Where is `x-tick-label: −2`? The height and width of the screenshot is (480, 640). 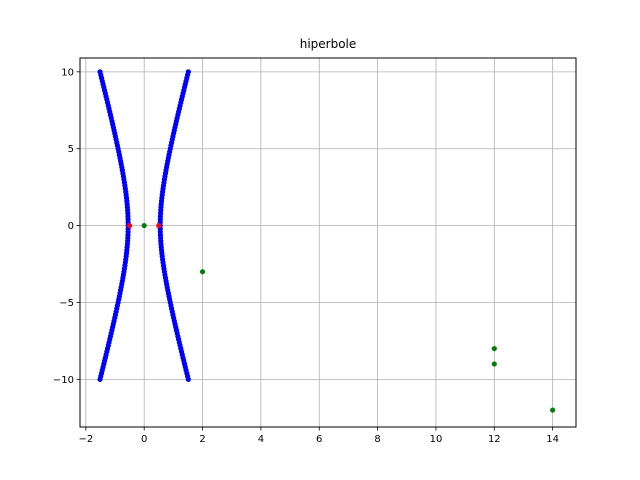
x-tick-label: −2 is located at coordinates (85, 439).